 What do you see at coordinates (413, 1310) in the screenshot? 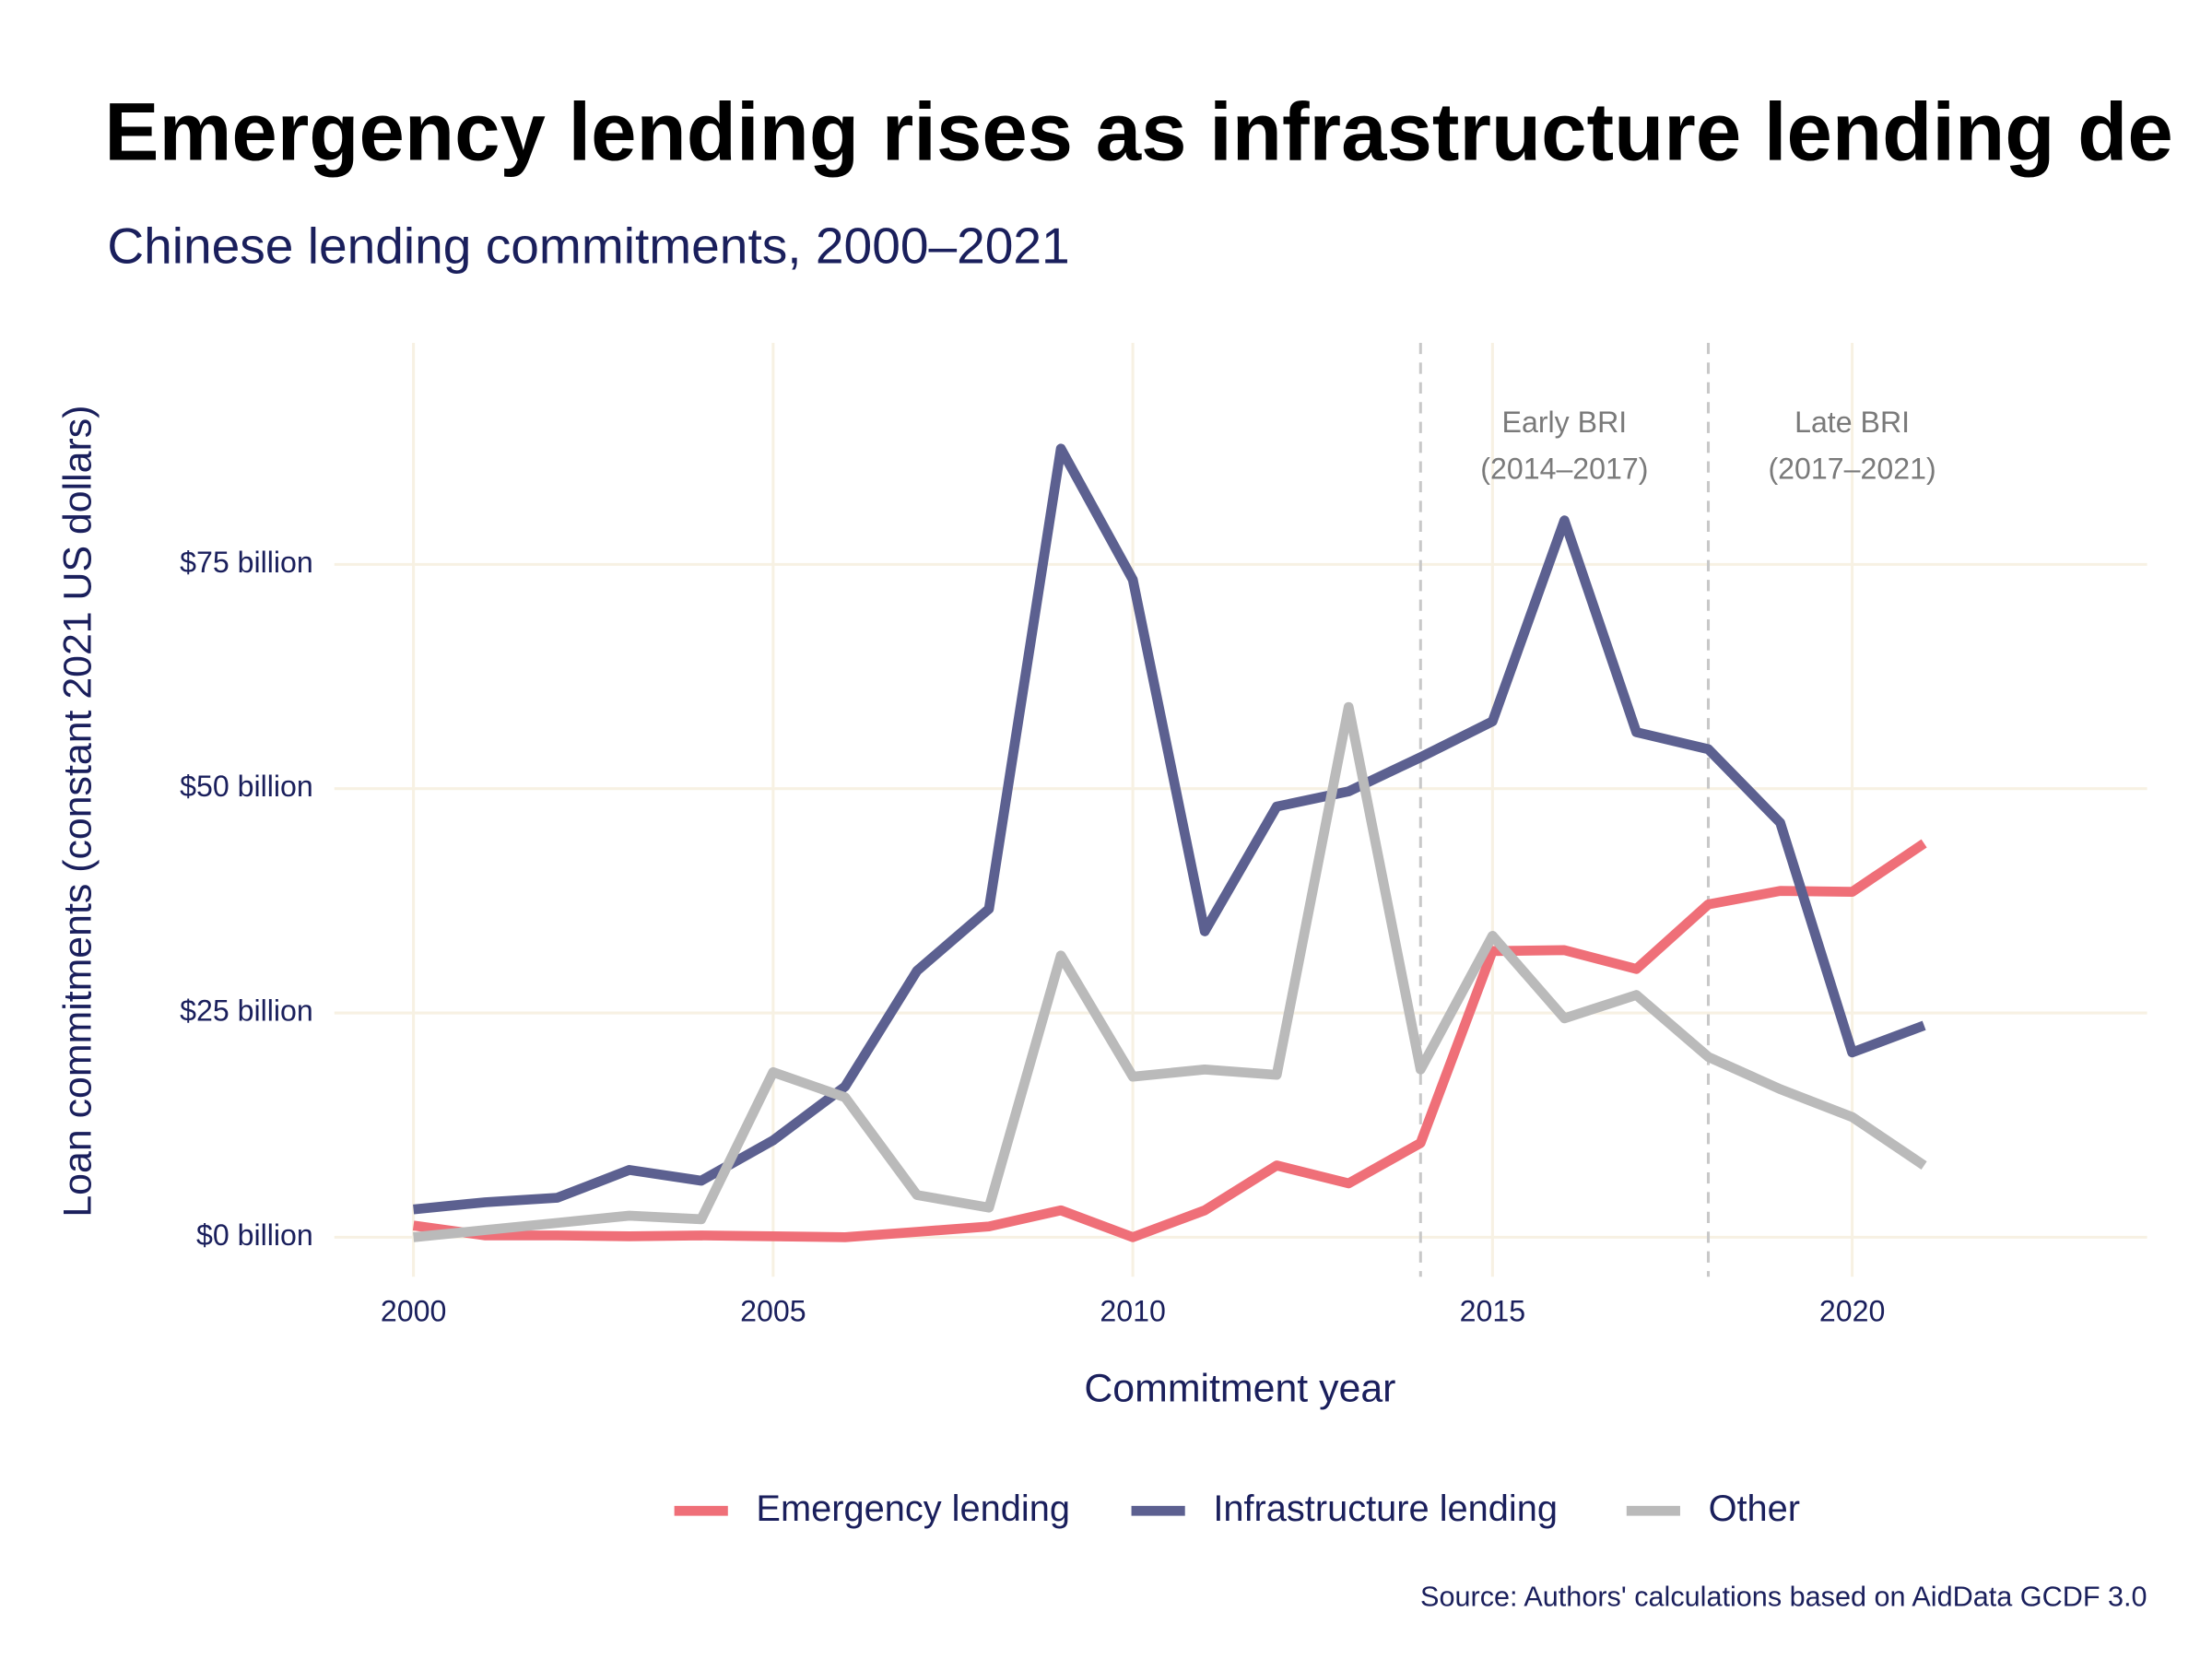
I see `x-tick-label: 2000` at bounding box center [413, 1310].